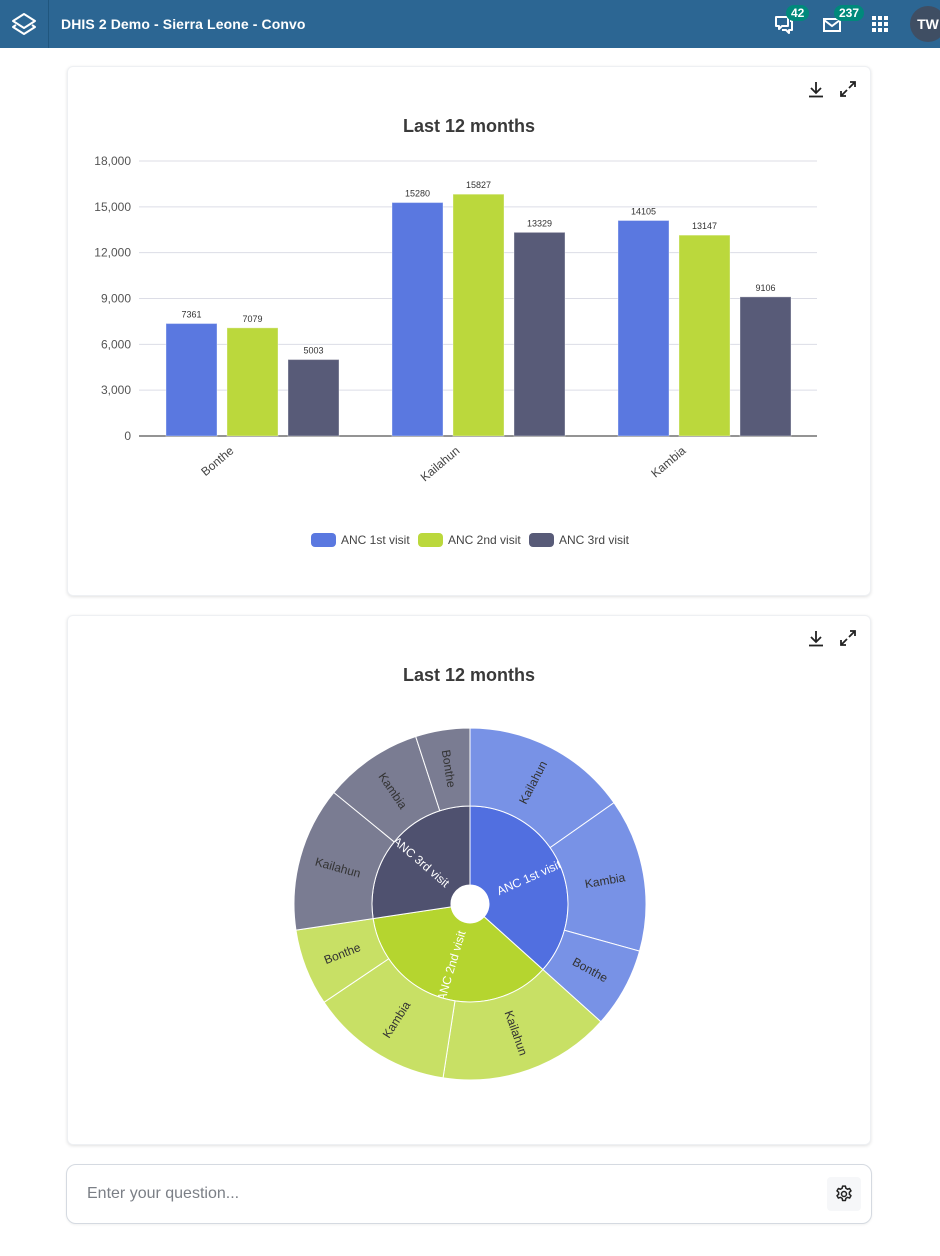 The width and height of the screenshot is (940, 1256). Describe the element at coordinates (445, 1194) in the screenshot. I see `question-input` at that location.